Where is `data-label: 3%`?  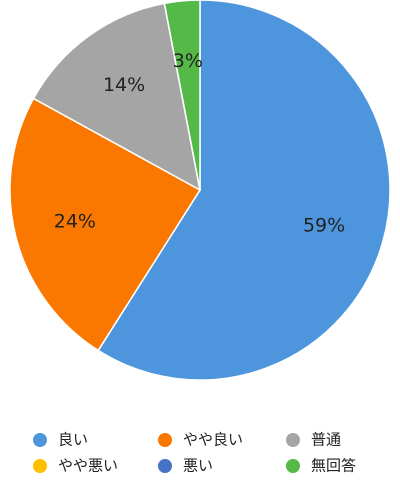 data-label: 3% is located at coordinates (188, 61).